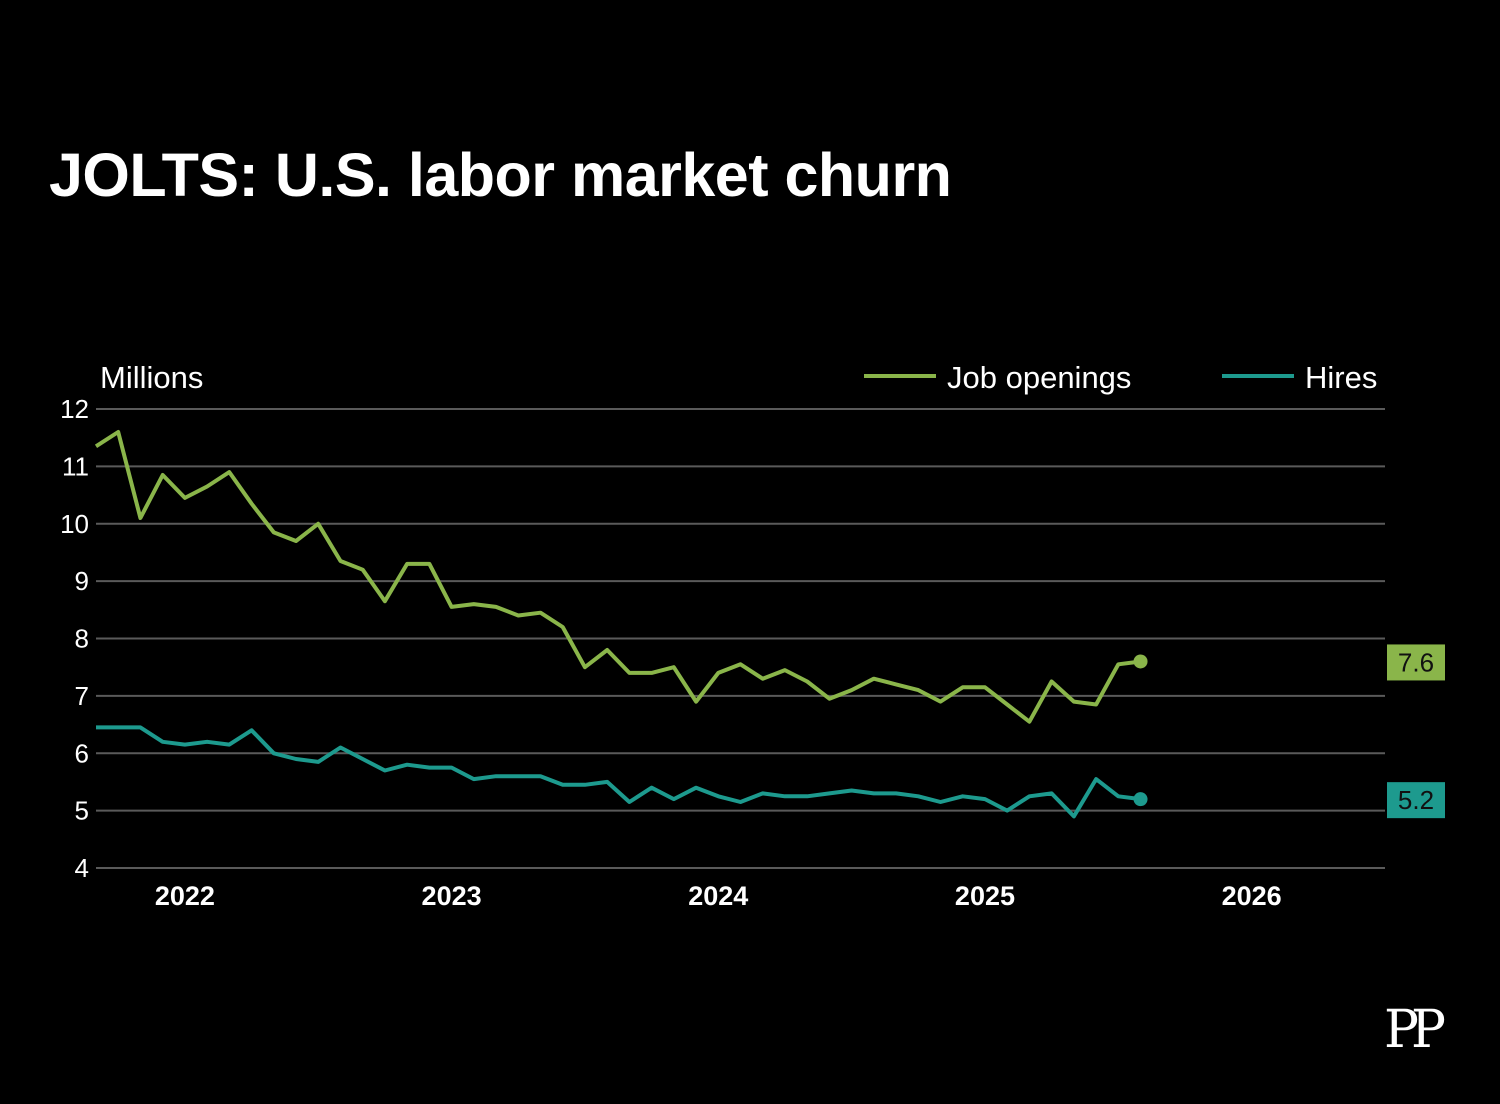  What do you see at coordinates (452, 896) in the screenshot?
I see `x-tick-label: 2023` at bounding box center [452, 896].